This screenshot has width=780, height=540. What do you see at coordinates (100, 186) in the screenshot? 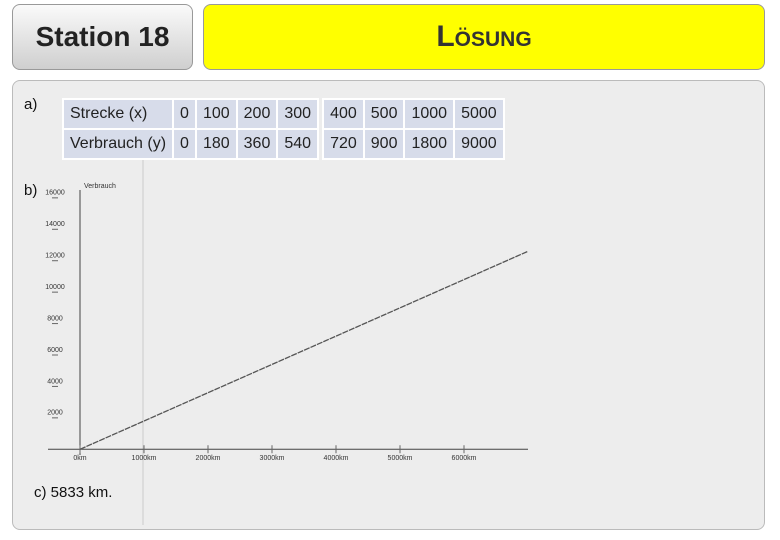
I see `y-axis-label: Verbrauch` at bounding box center [100, 186].